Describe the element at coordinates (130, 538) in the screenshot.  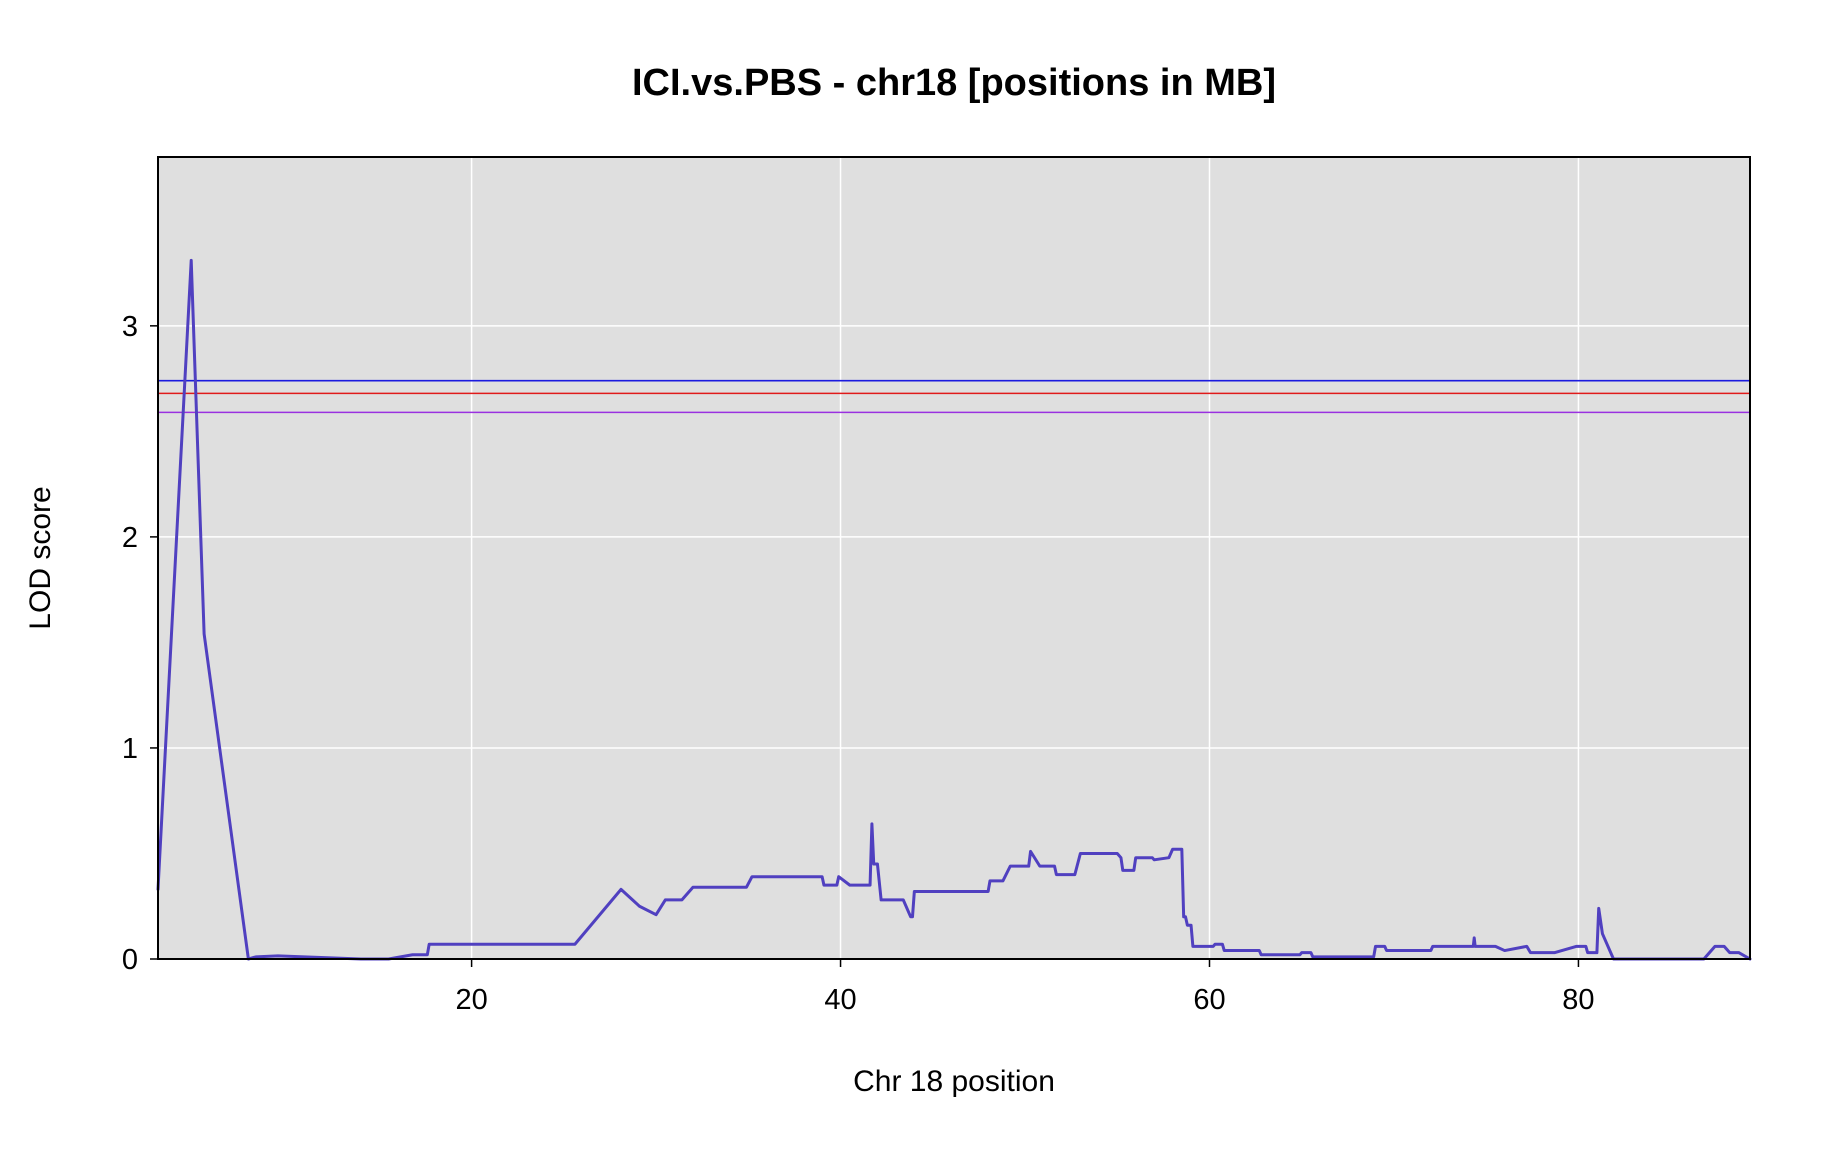
I see `y-tick-label-2: 2` at that location.